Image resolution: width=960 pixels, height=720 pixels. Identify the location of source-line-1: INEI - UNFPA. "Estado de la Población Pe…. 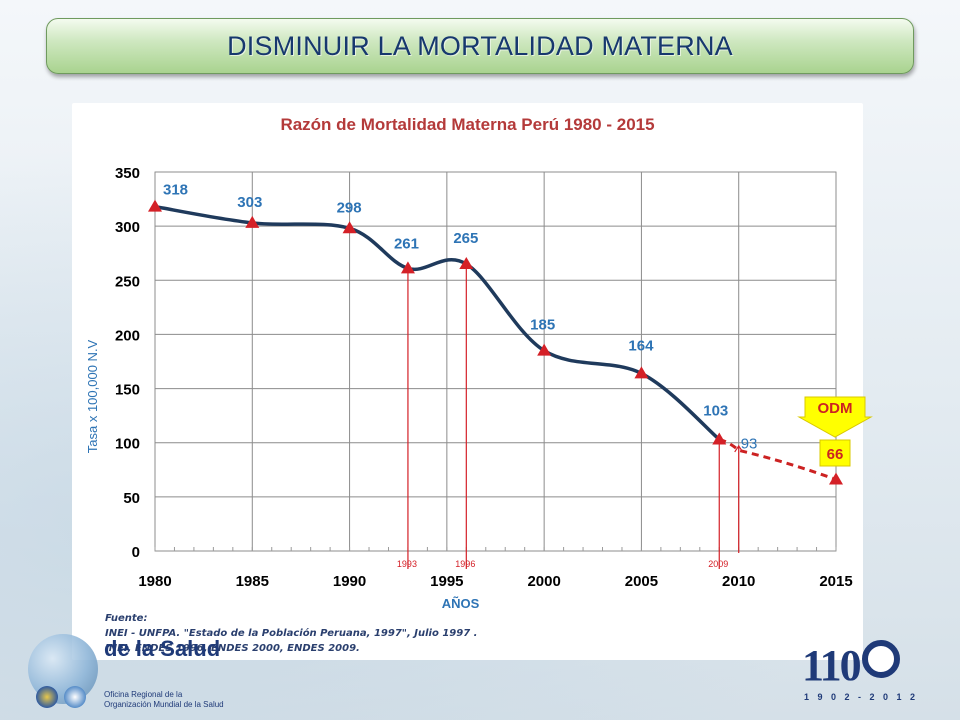
(291, 633).